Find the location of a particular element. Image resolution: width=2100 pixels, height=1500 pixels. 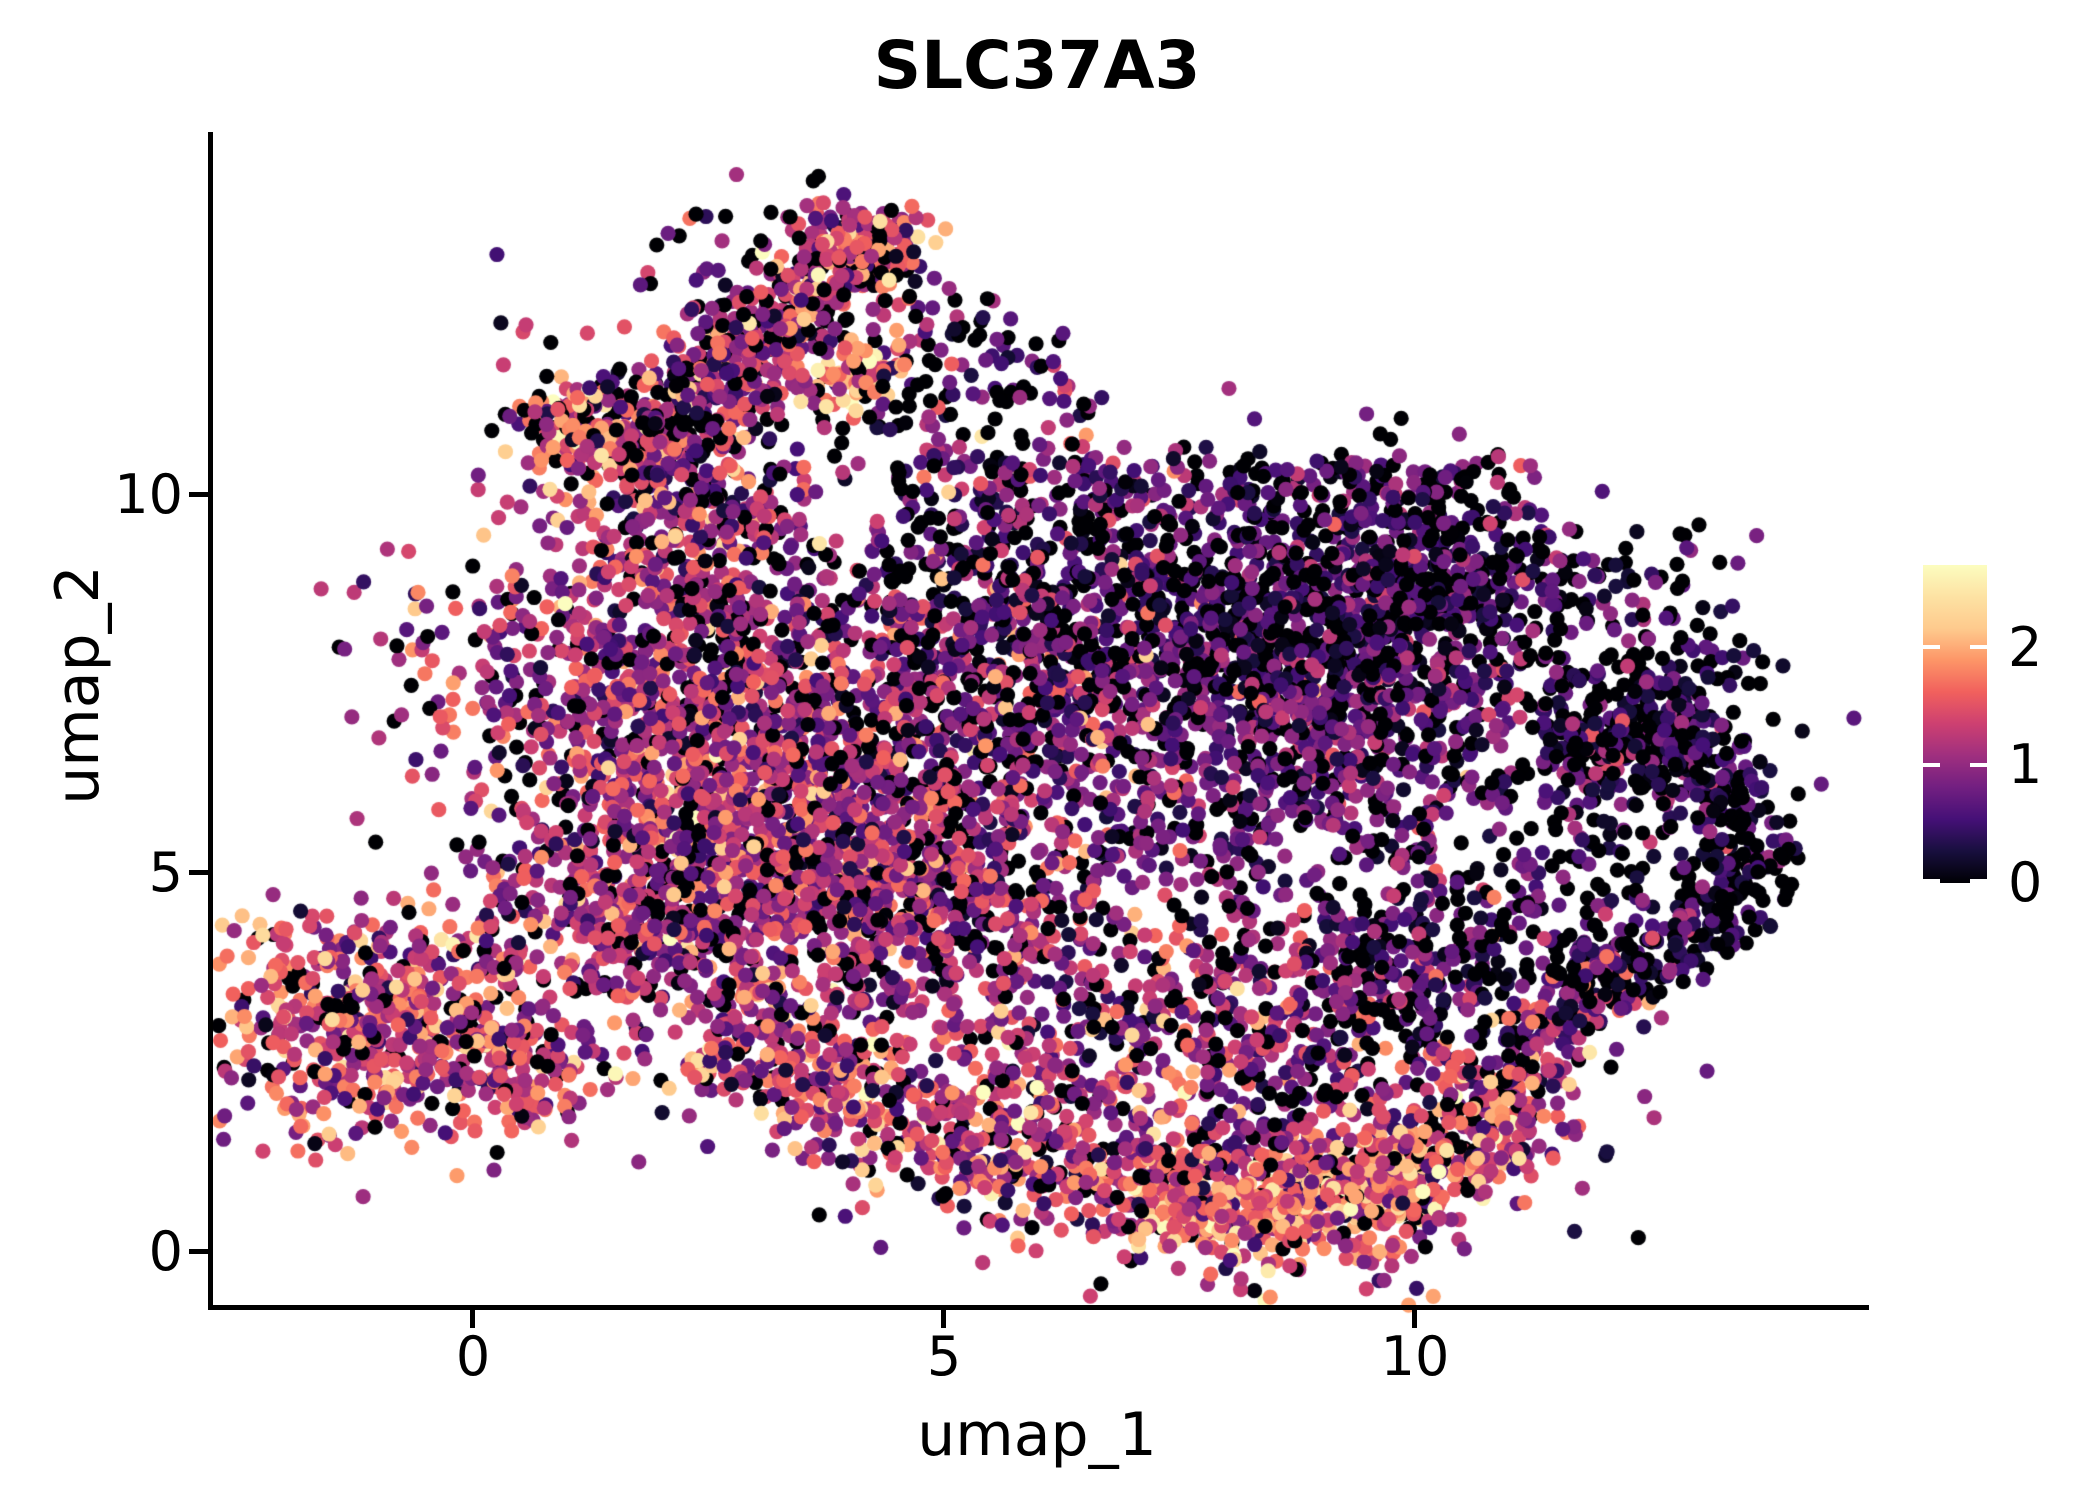

y-tick-label-0: 0 is located at coordinates (165, 1251).